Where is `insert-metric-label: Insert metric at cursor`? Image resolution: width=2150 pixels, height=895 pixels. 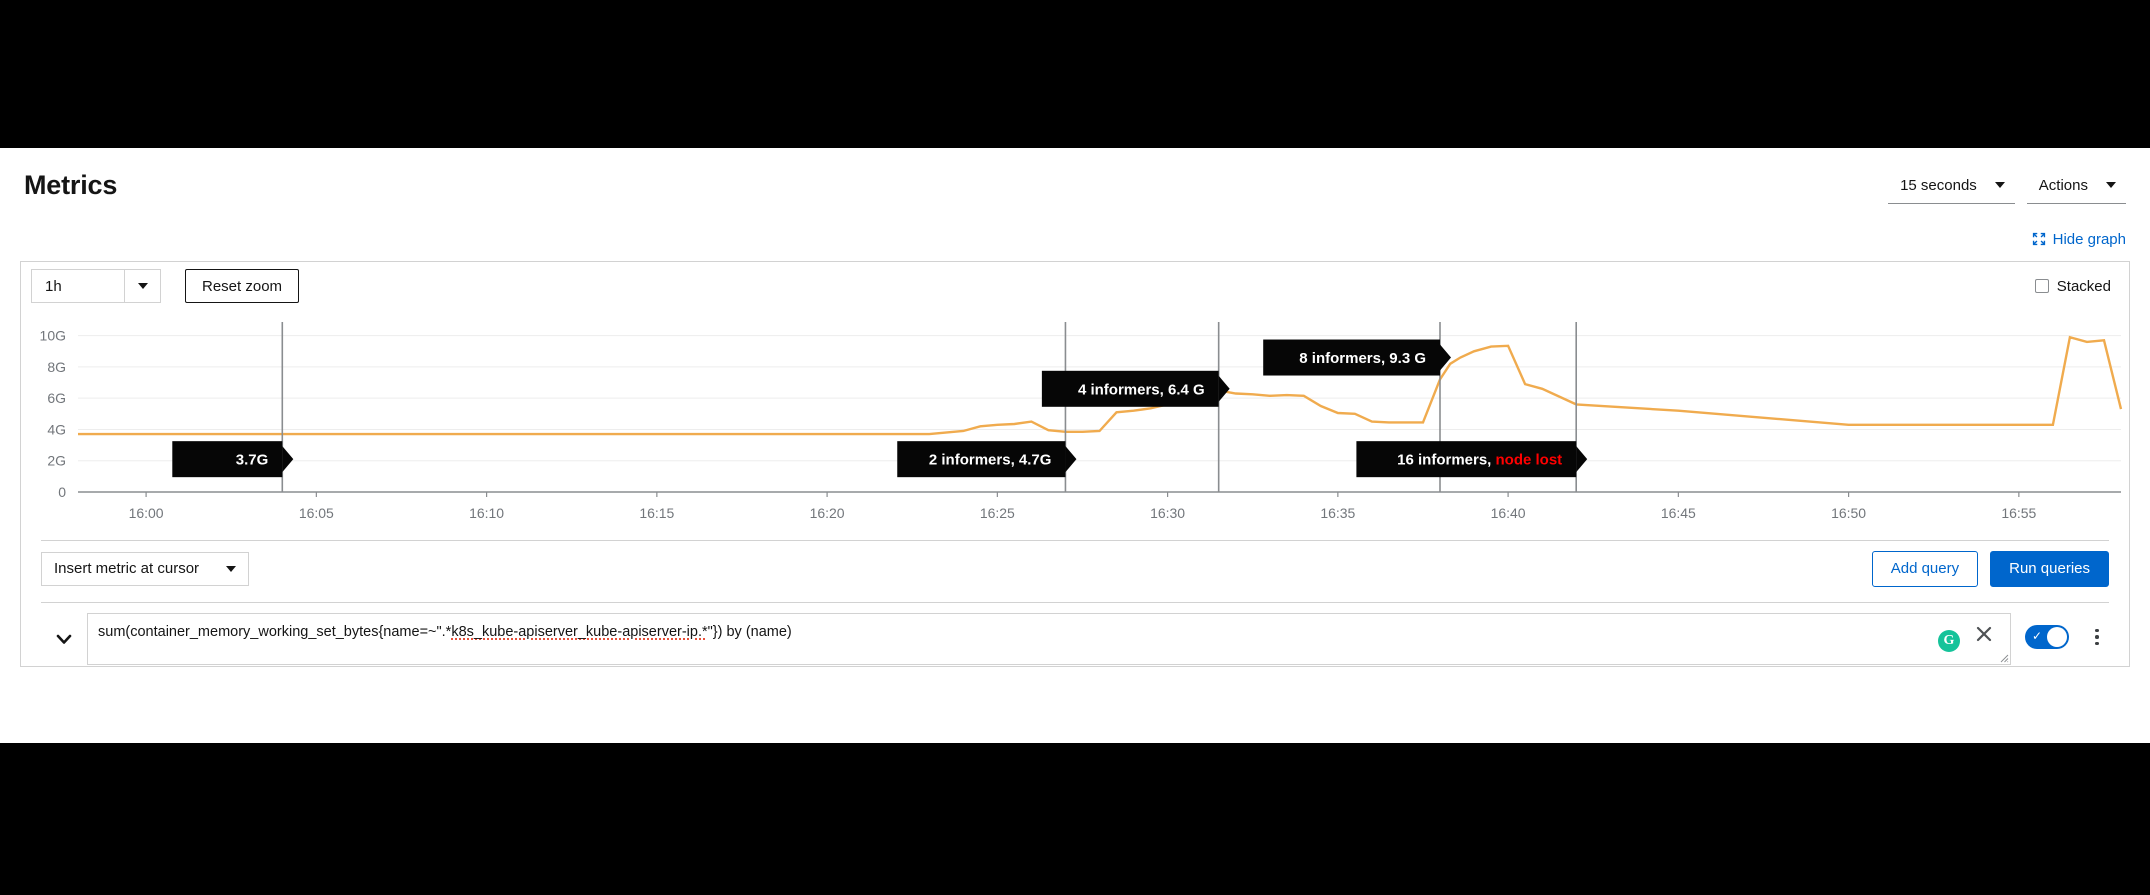 insert-metric-label: Insert metric at cursor is located at coordinates (127, 568).